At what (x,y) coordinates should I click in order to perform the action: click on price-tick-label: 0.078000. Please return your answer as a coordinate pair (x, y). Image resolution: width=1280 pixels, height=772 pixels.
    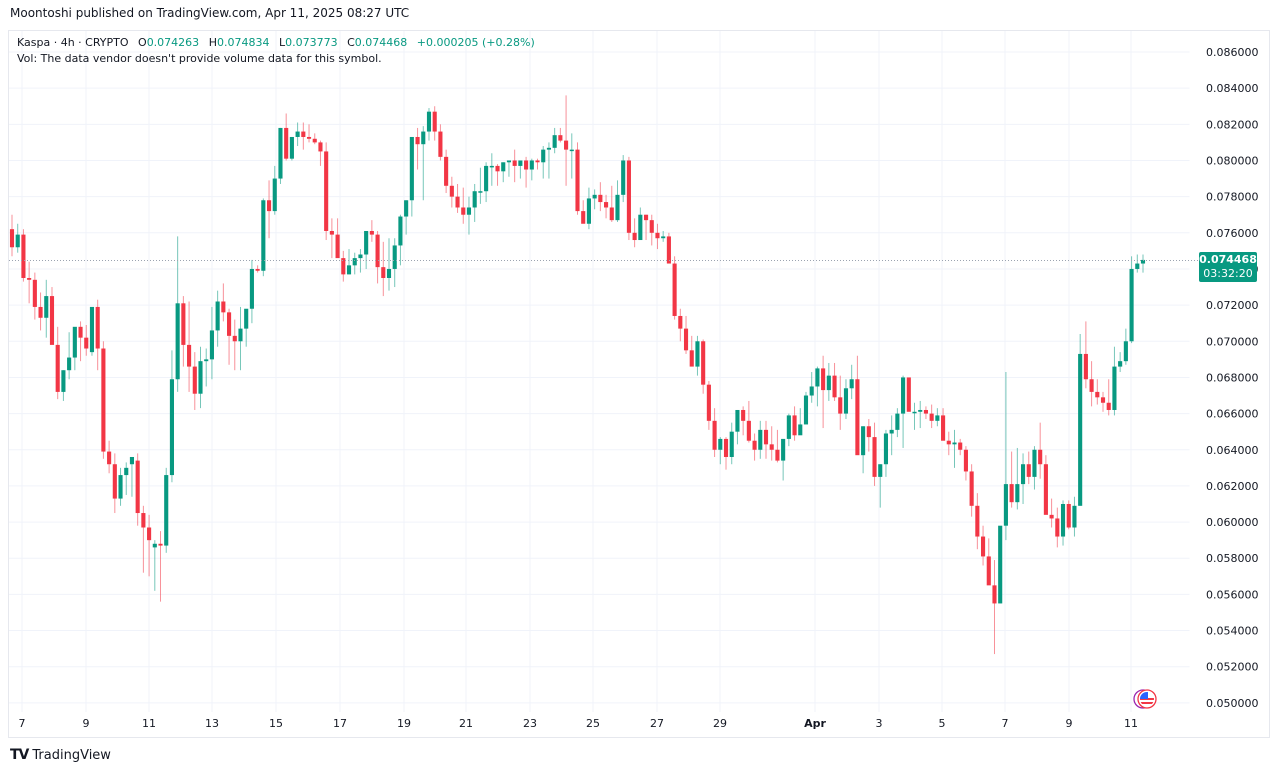
    Looking at the image, I should click on (1232, 197).